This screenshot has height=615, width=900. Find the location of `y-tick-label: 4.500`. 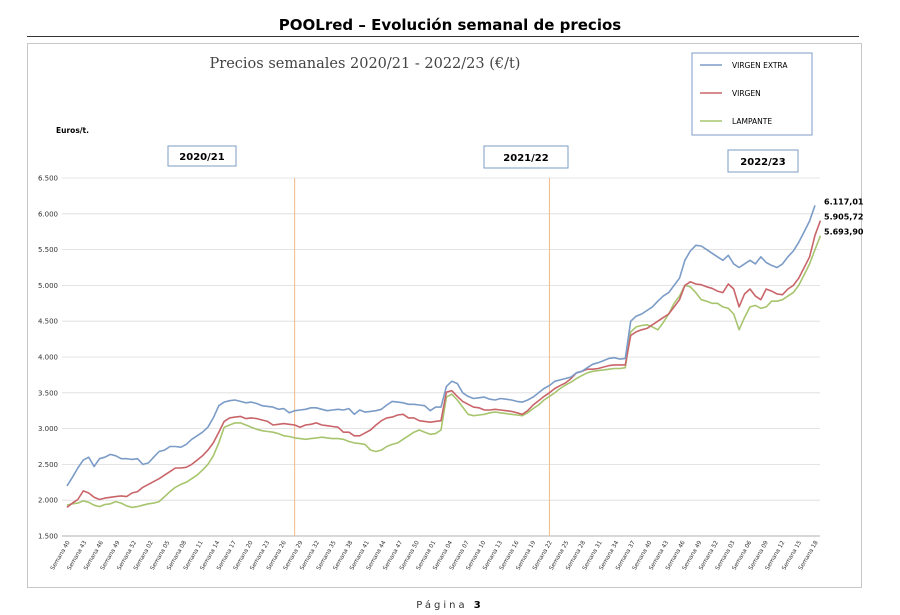

y-tick-label: 4.500 is located at coordinates (48, 322).